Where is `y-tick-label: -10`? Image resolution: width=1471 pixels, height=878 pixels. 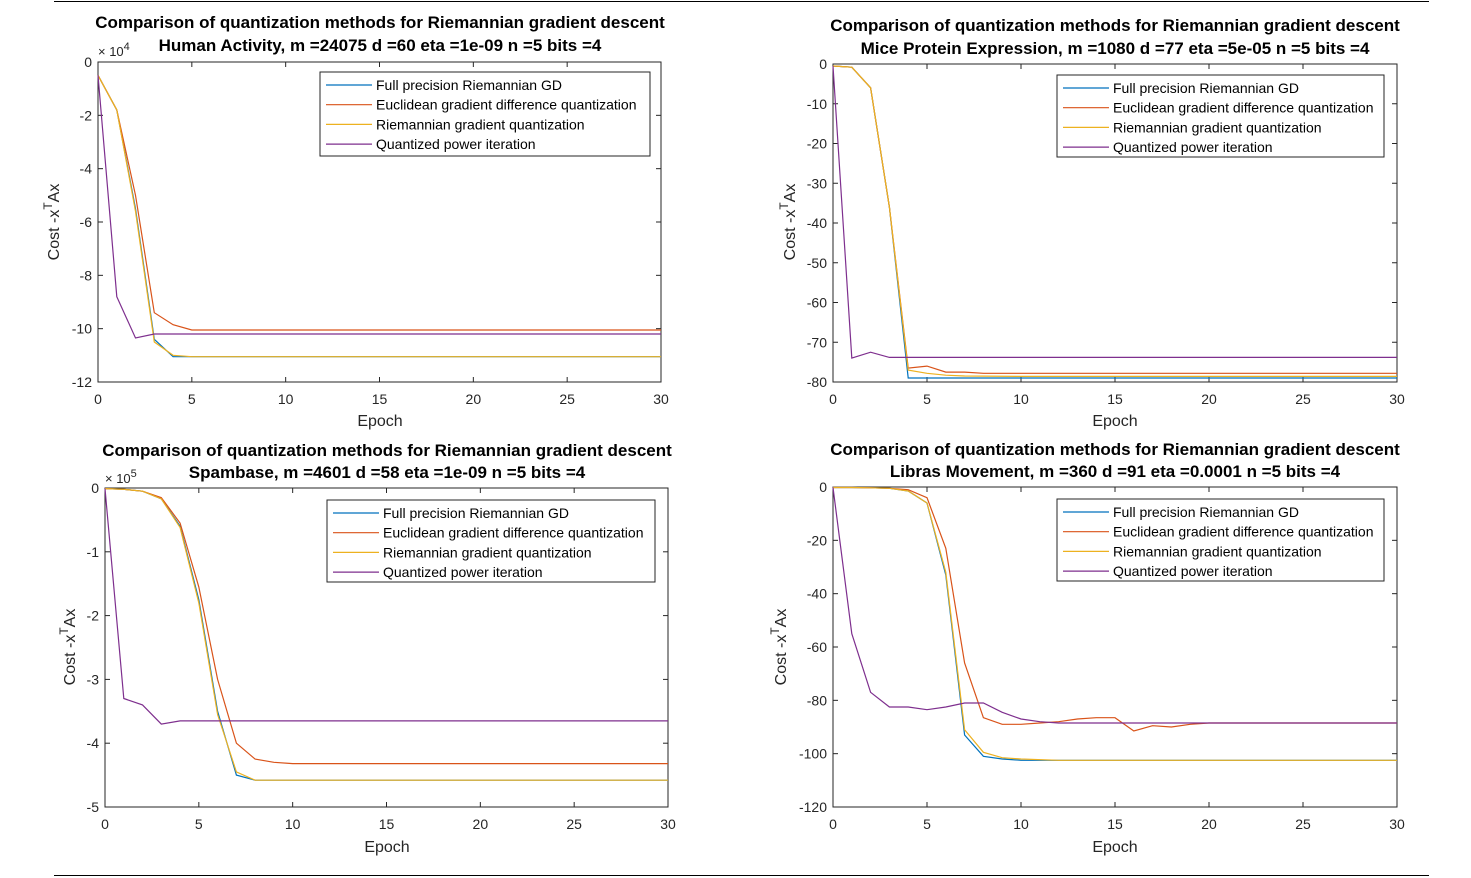
y-tick-label: -10 is located at coordinates (82, 329).